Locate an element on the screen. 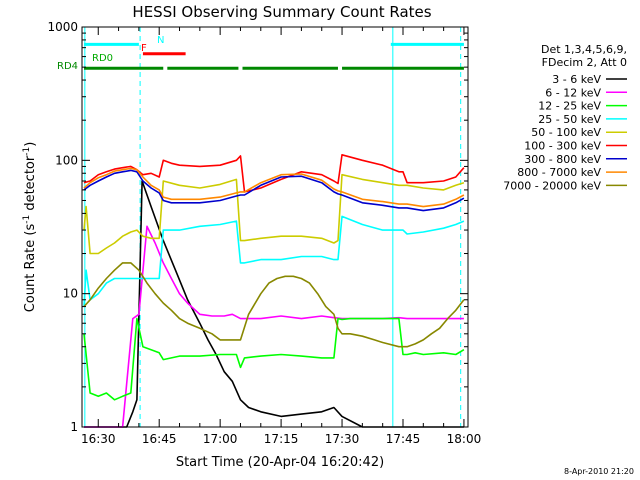  legend-label-300-800-kev: 300 - 800 keV is located at coordinates (562, 159).